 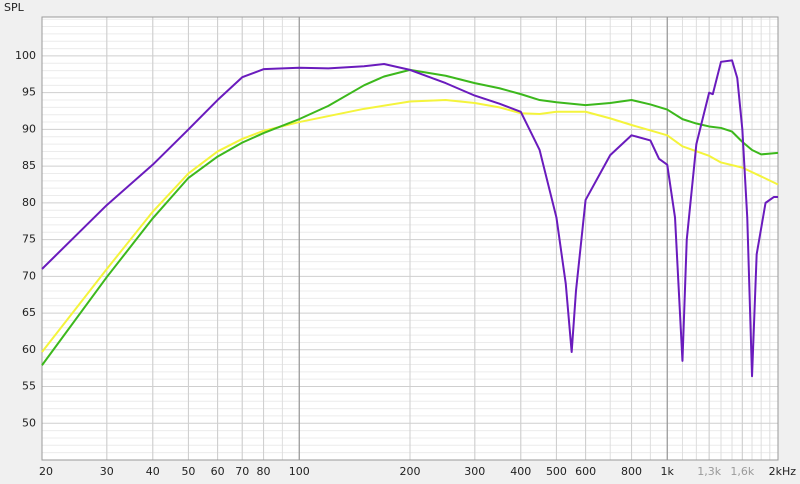 I want to click on x-tick-label: 1,3k, so click(x=709, y=471).